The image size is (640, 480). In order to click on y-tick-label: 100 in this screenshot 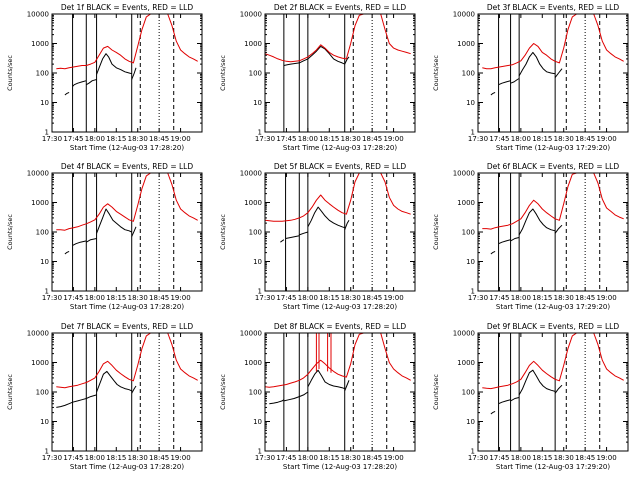, I will do `click(42, 74)`.